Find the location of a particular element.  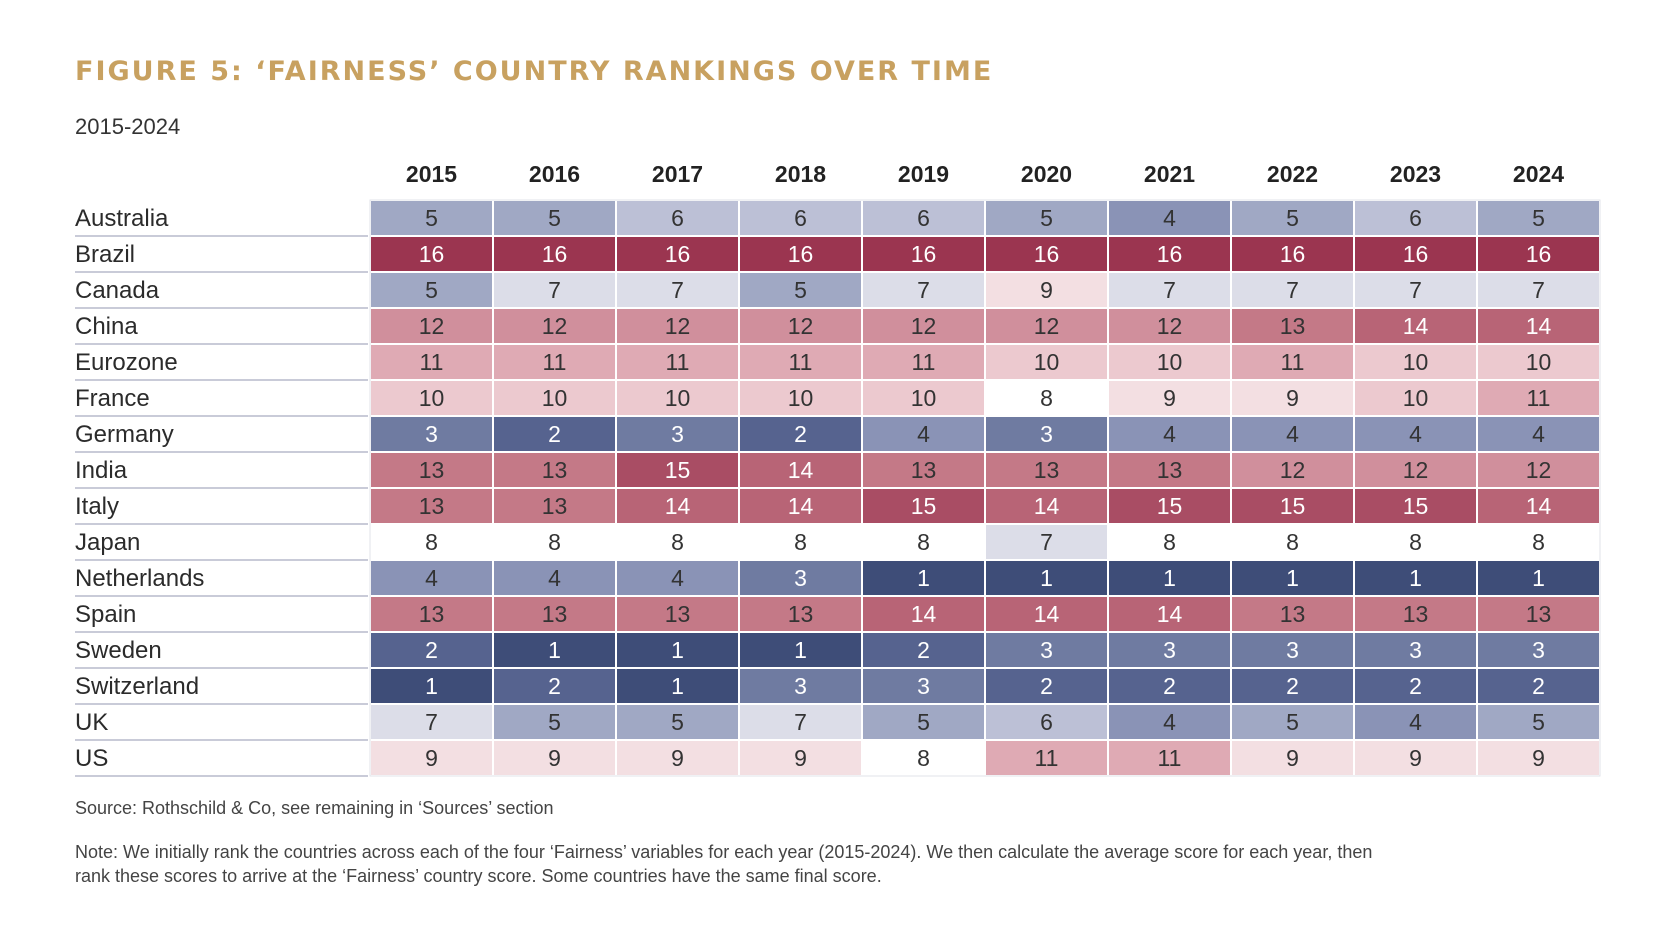

heatmap-cell-italy-2017 is located at coordinates (677, 506).